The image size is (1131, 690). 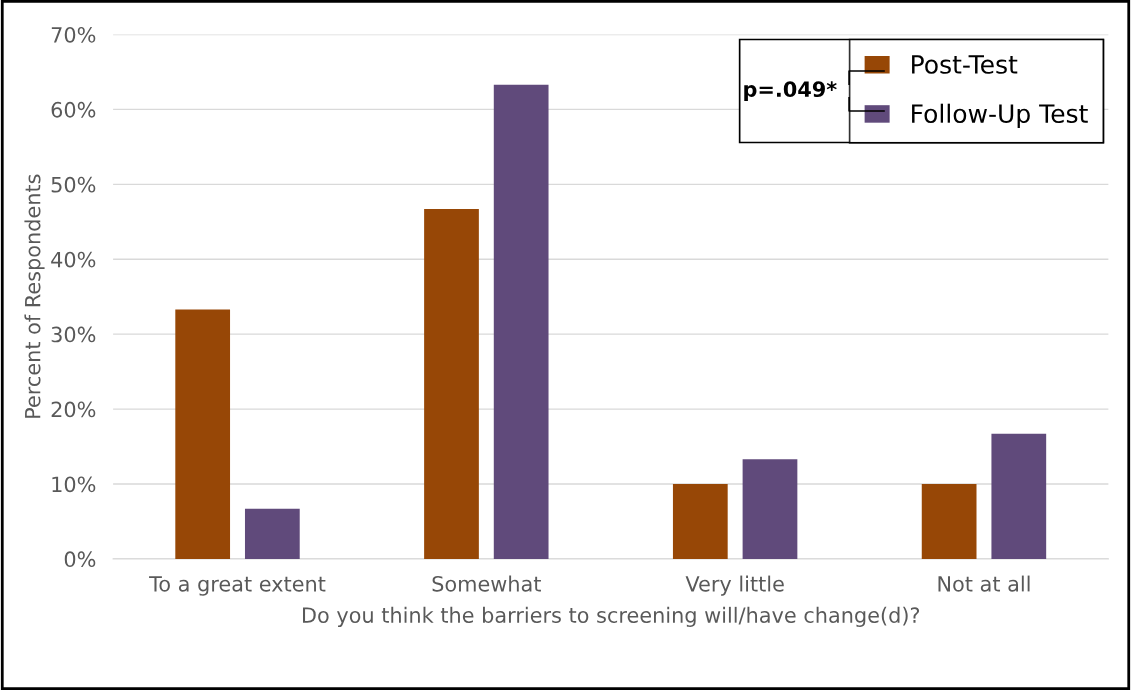 I want to click on x-tick-label: To a great extent, so click(x=237, y=586).